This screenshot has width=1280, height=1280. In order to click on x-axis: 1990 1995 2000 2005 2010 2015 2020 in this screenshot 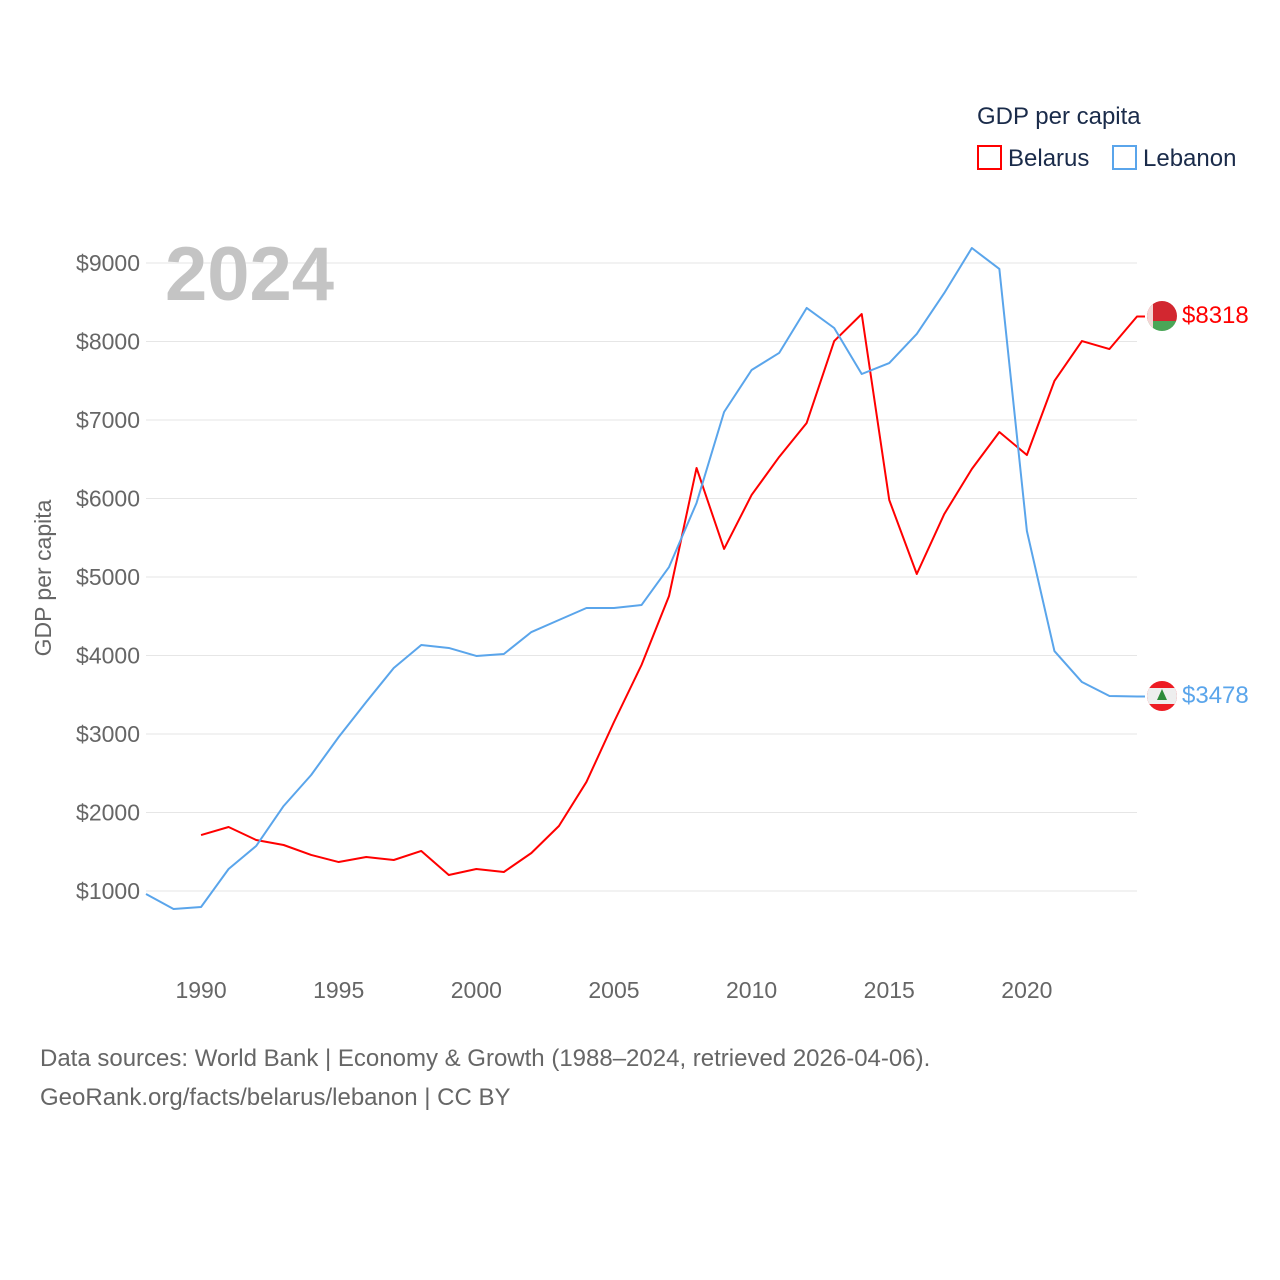, I will do `click(613, 990)`.